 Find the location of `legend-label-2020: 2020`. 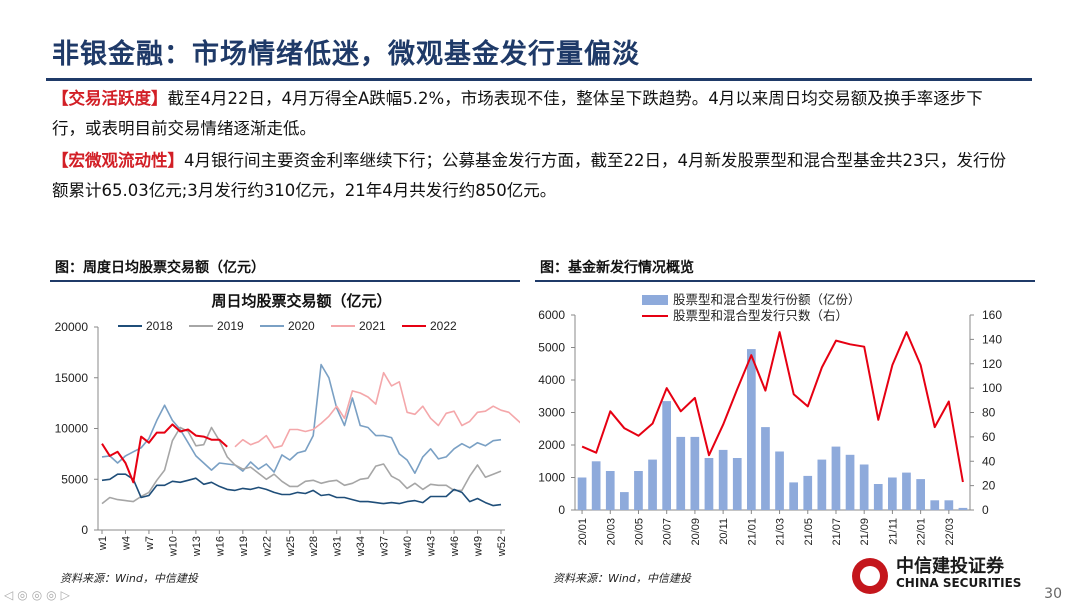

legend-label-2020: 2020 is located at coordinates (301, 326).